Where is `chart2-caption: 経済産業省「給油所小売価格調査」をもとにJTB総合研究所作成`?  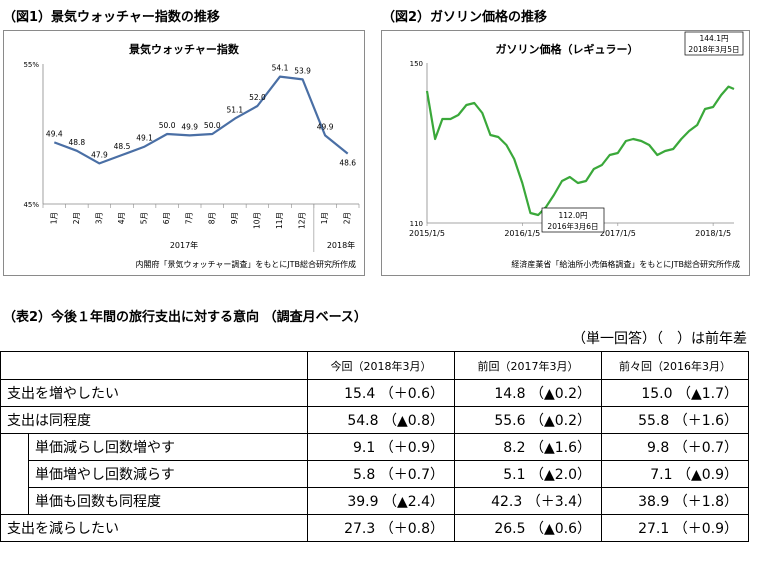
chart2-caption: 経済産業省「給油所小売価格調査」をもとにJTB総合研究所作成 is located at coordinates (625, 264).